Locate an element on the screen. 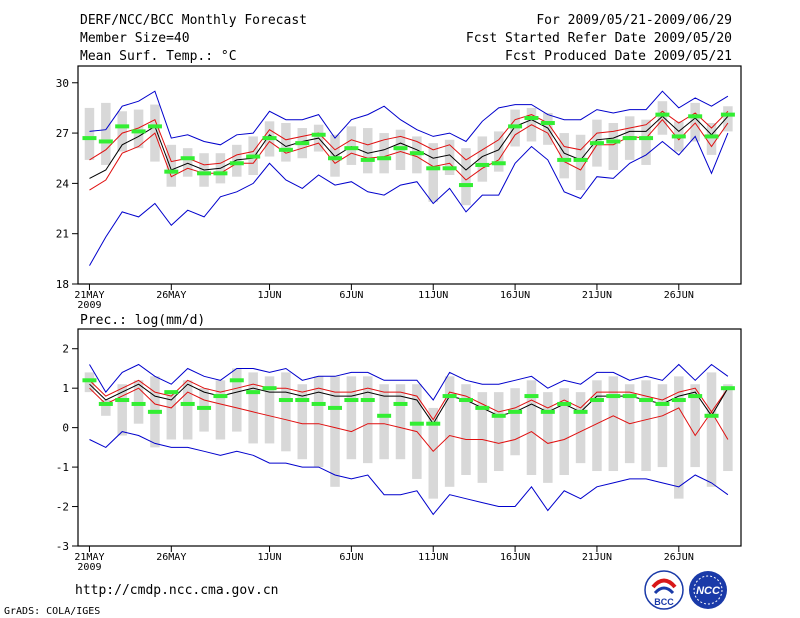 This screenshot has width=800, height=618. temp-lower-spread-line is located at coordinates (409, 154).